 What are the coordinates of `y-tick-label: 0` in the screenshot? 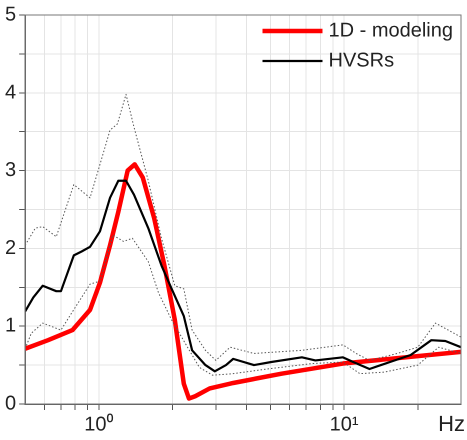 It's located at (10, 403).